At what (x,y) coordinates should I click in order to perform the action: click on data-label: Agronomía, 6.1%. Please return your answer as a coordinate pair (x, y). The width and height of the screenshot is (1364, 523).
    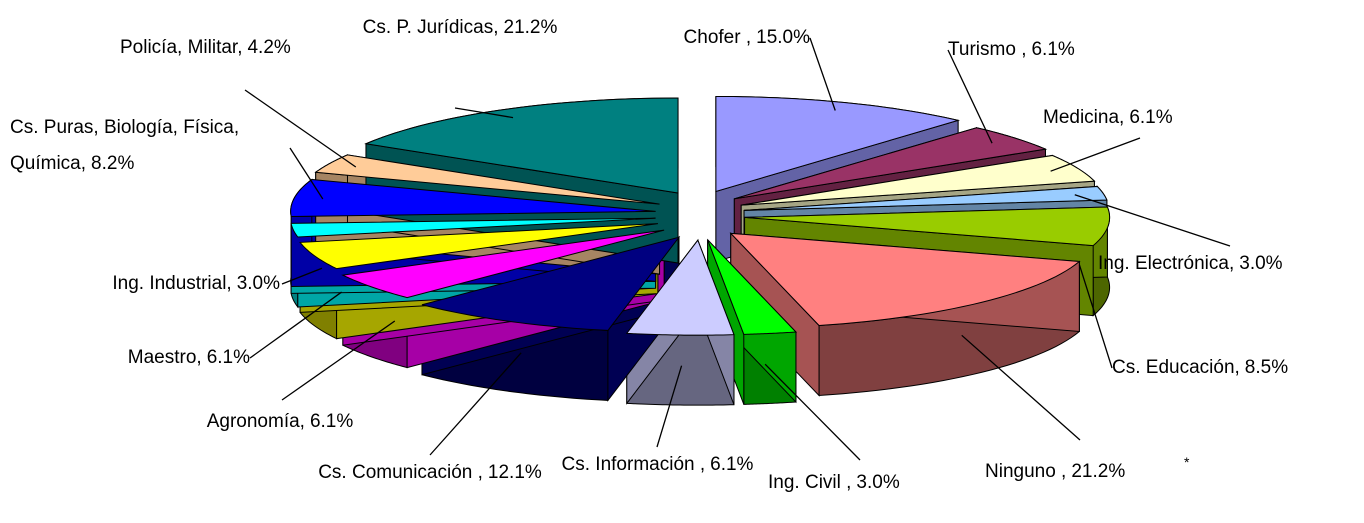
    Looking at the image, I should click on (280, 422).